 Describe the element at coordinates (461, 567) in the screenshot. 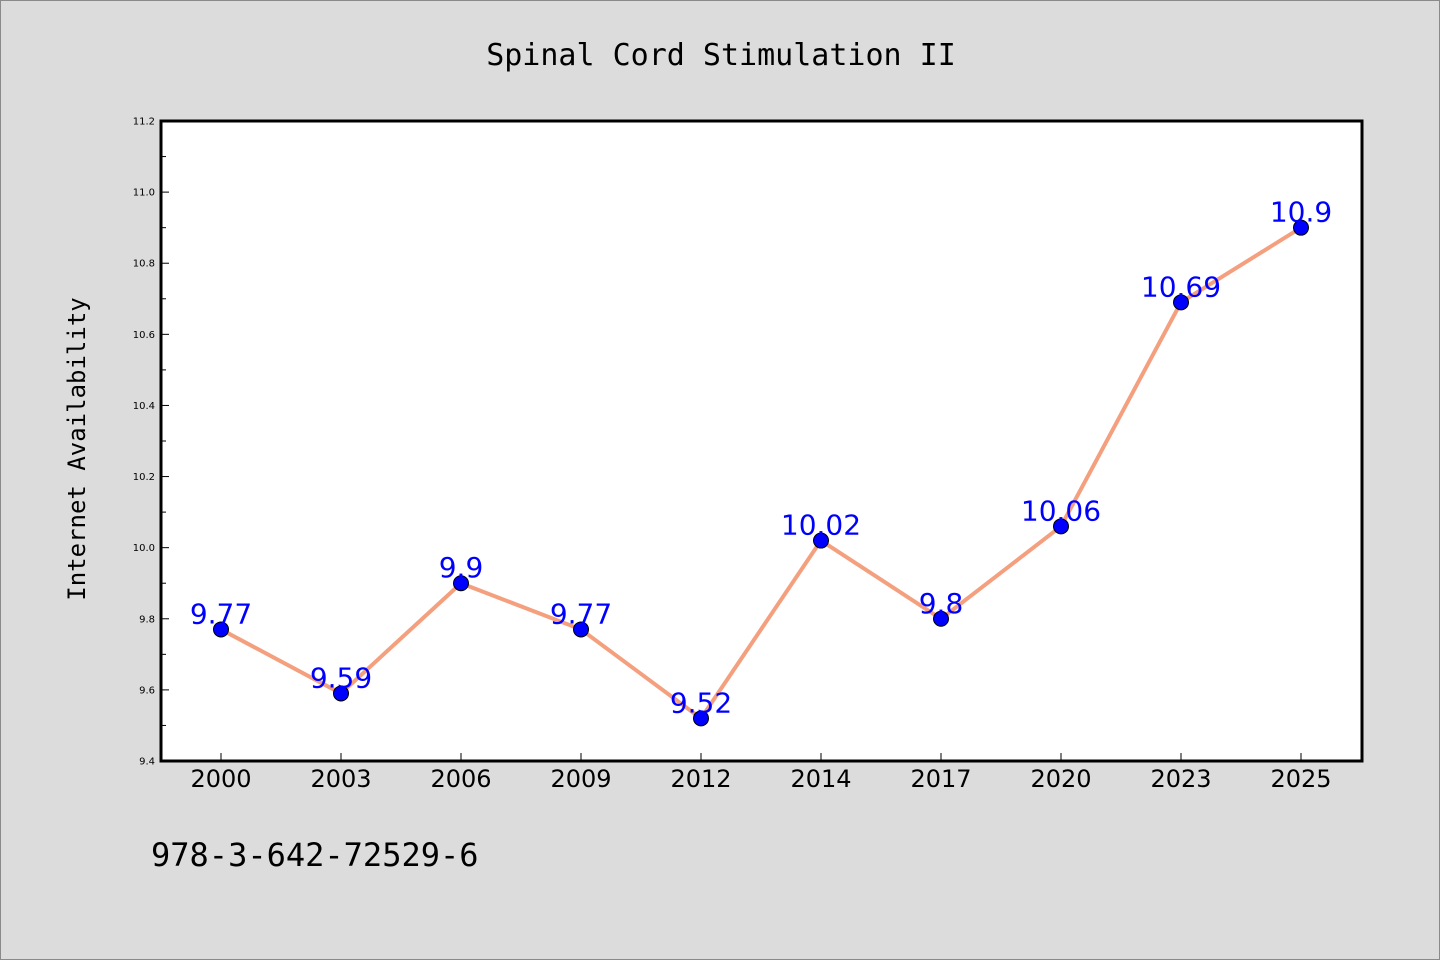

I see `data-label: 9.9` at that location.